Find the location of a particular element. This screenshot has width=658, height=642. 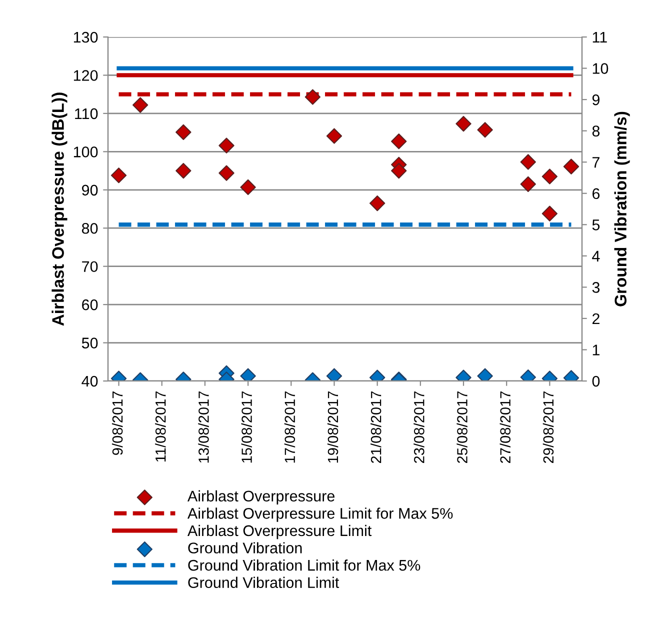

y-tick-label: 60 is located at coordinates (90, 304).